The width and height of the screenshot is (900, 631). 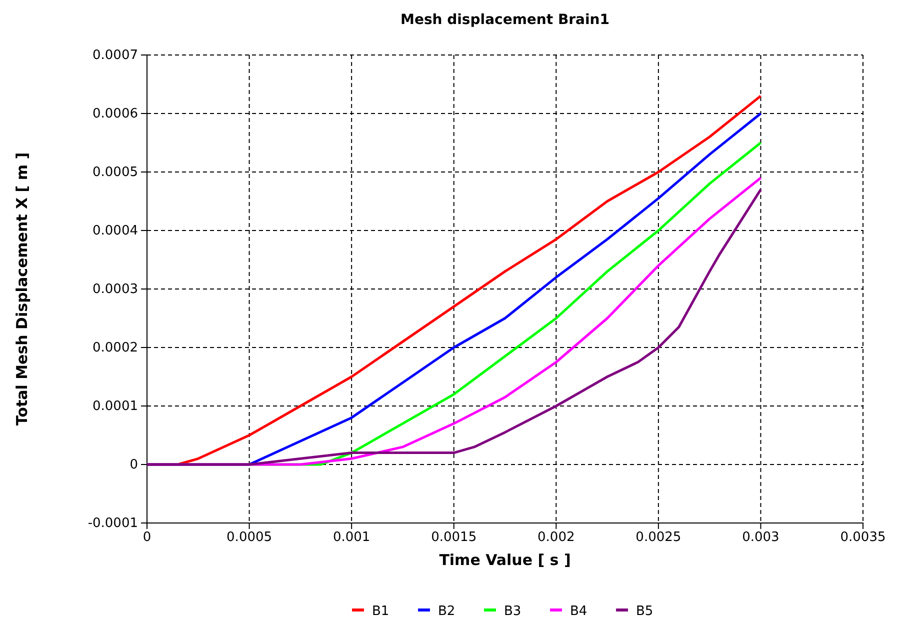 What do you see at coordinates (454, 538) in the screenshot?
I see `x-tick-label: 0.0015` at bounding box center [454, 538].